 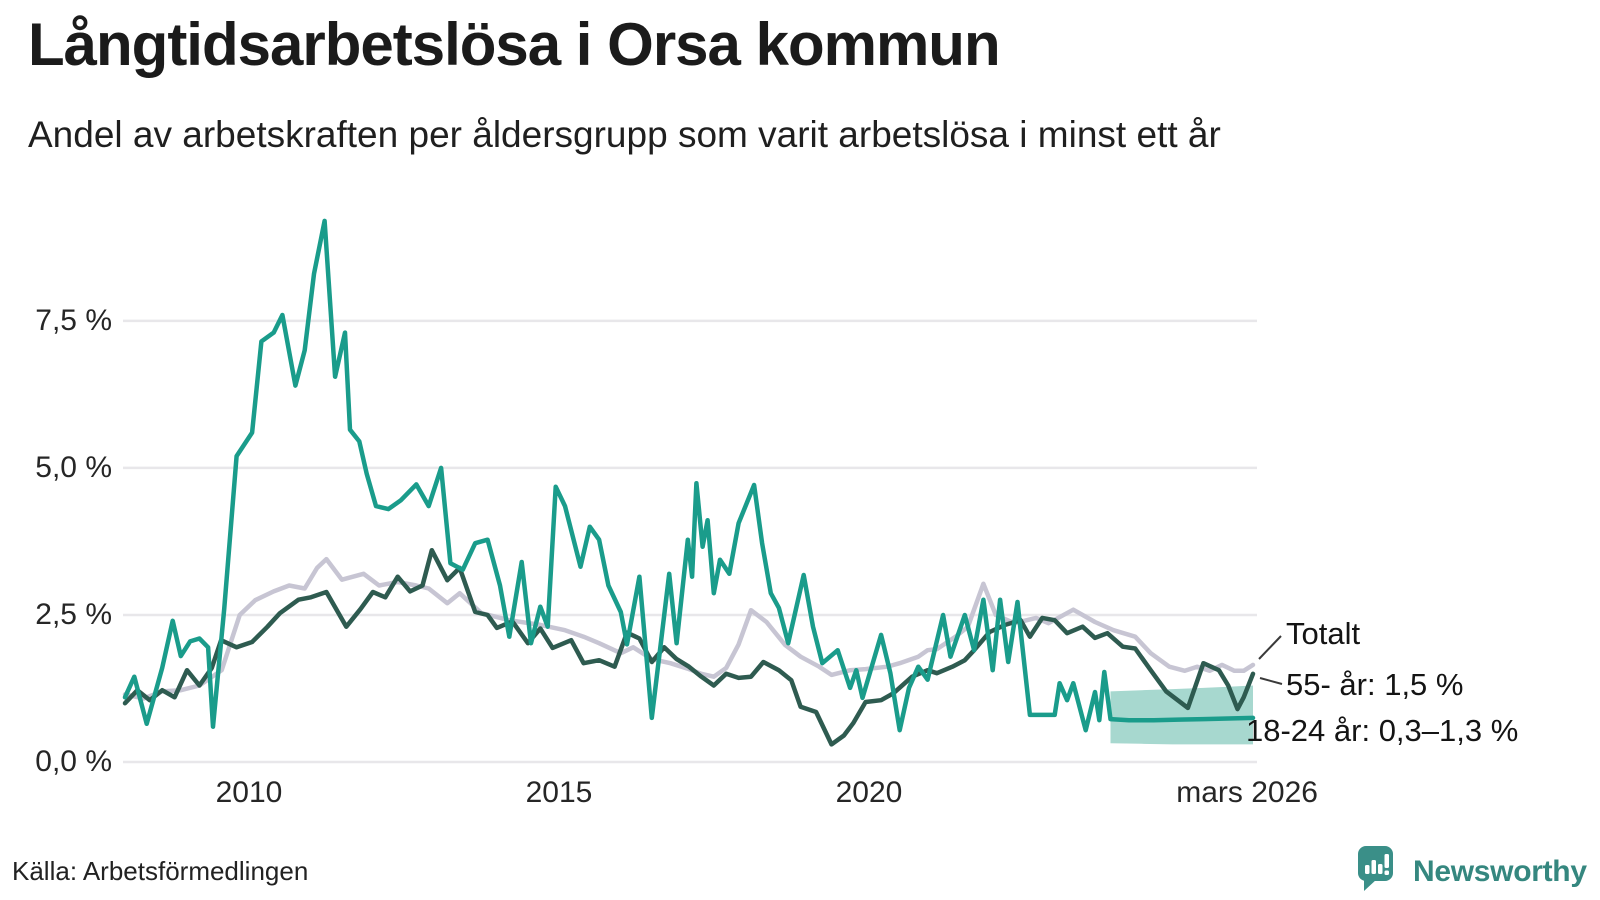 I want to click on annotation-18-24: 18-24 år: 0,3–1,3 %, so click(x=1382, y=730).